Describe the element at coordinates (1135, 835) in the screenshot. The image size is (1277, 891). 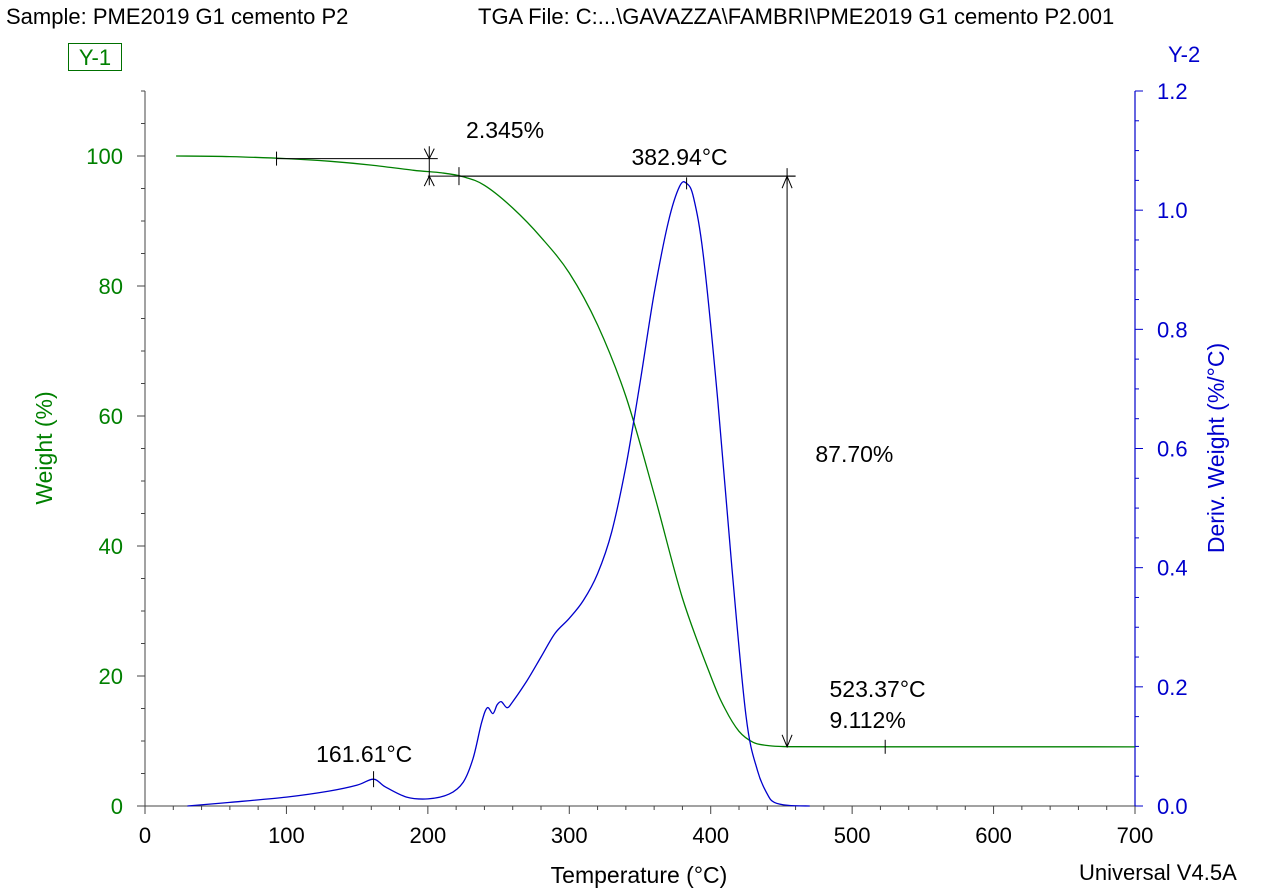
I see `x-tick-label: 700` at that location.